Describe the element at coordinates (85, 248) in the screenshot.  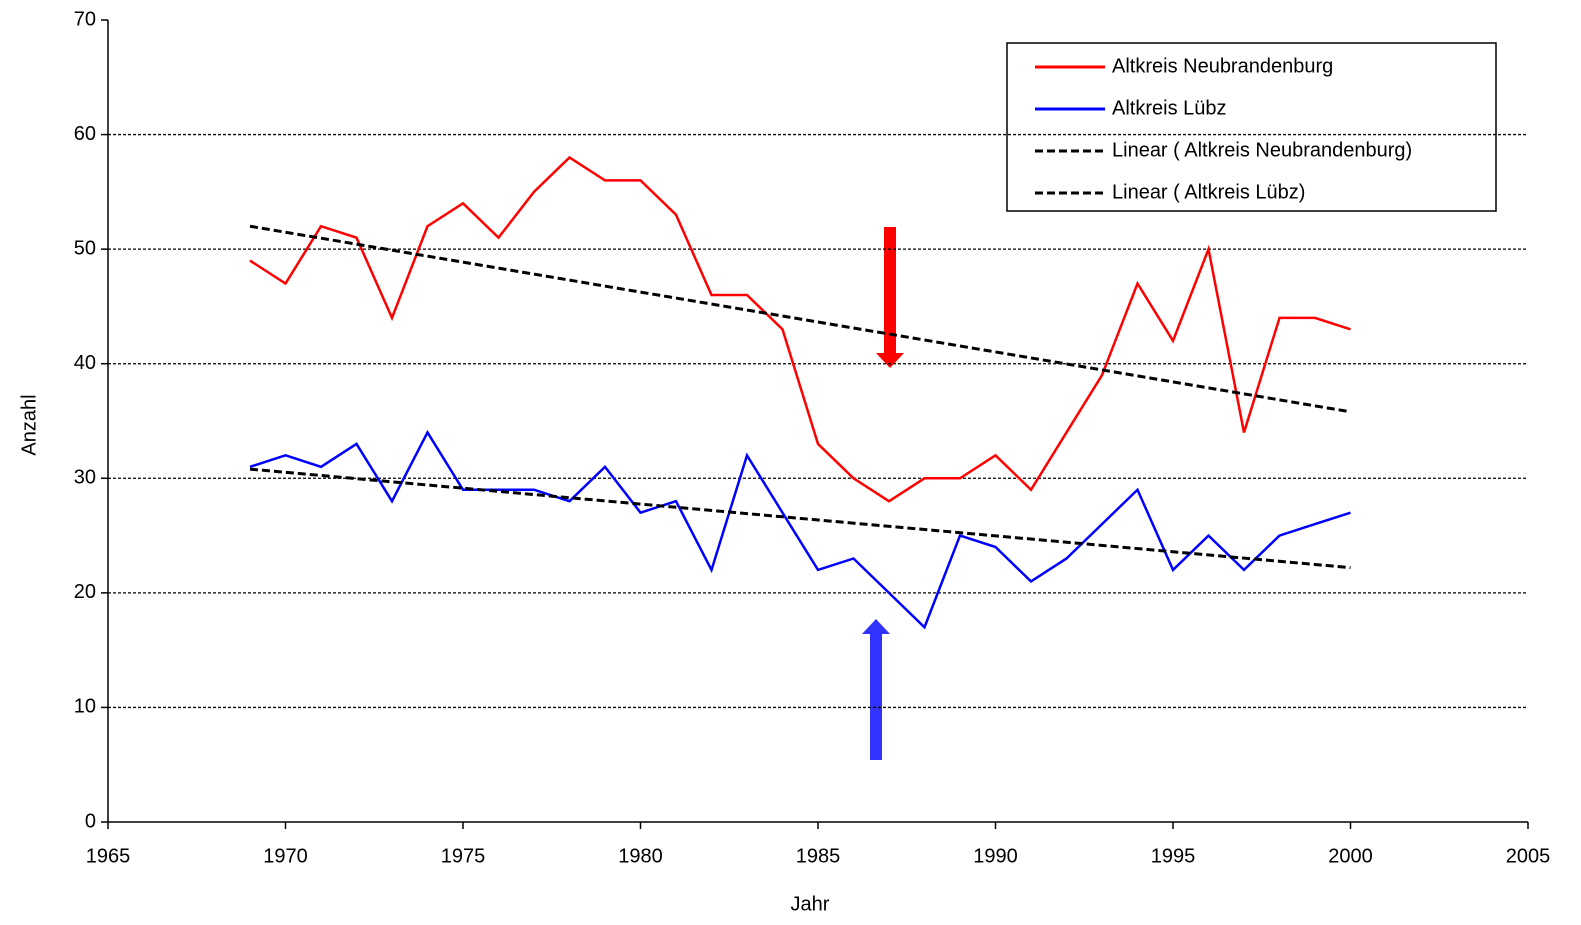
I see `y-tick-label: 50` at that location.